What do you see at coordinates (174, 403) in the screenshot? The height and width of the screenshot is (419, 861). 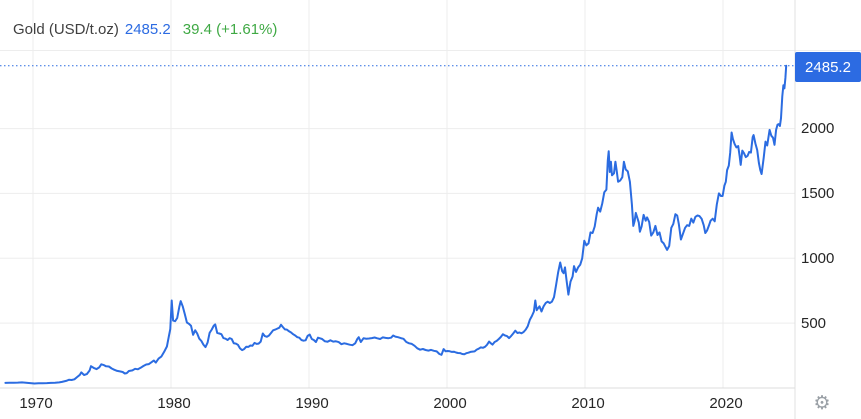 I see `x-axis-tick-label: 1980` at bounding box center [174, 403].